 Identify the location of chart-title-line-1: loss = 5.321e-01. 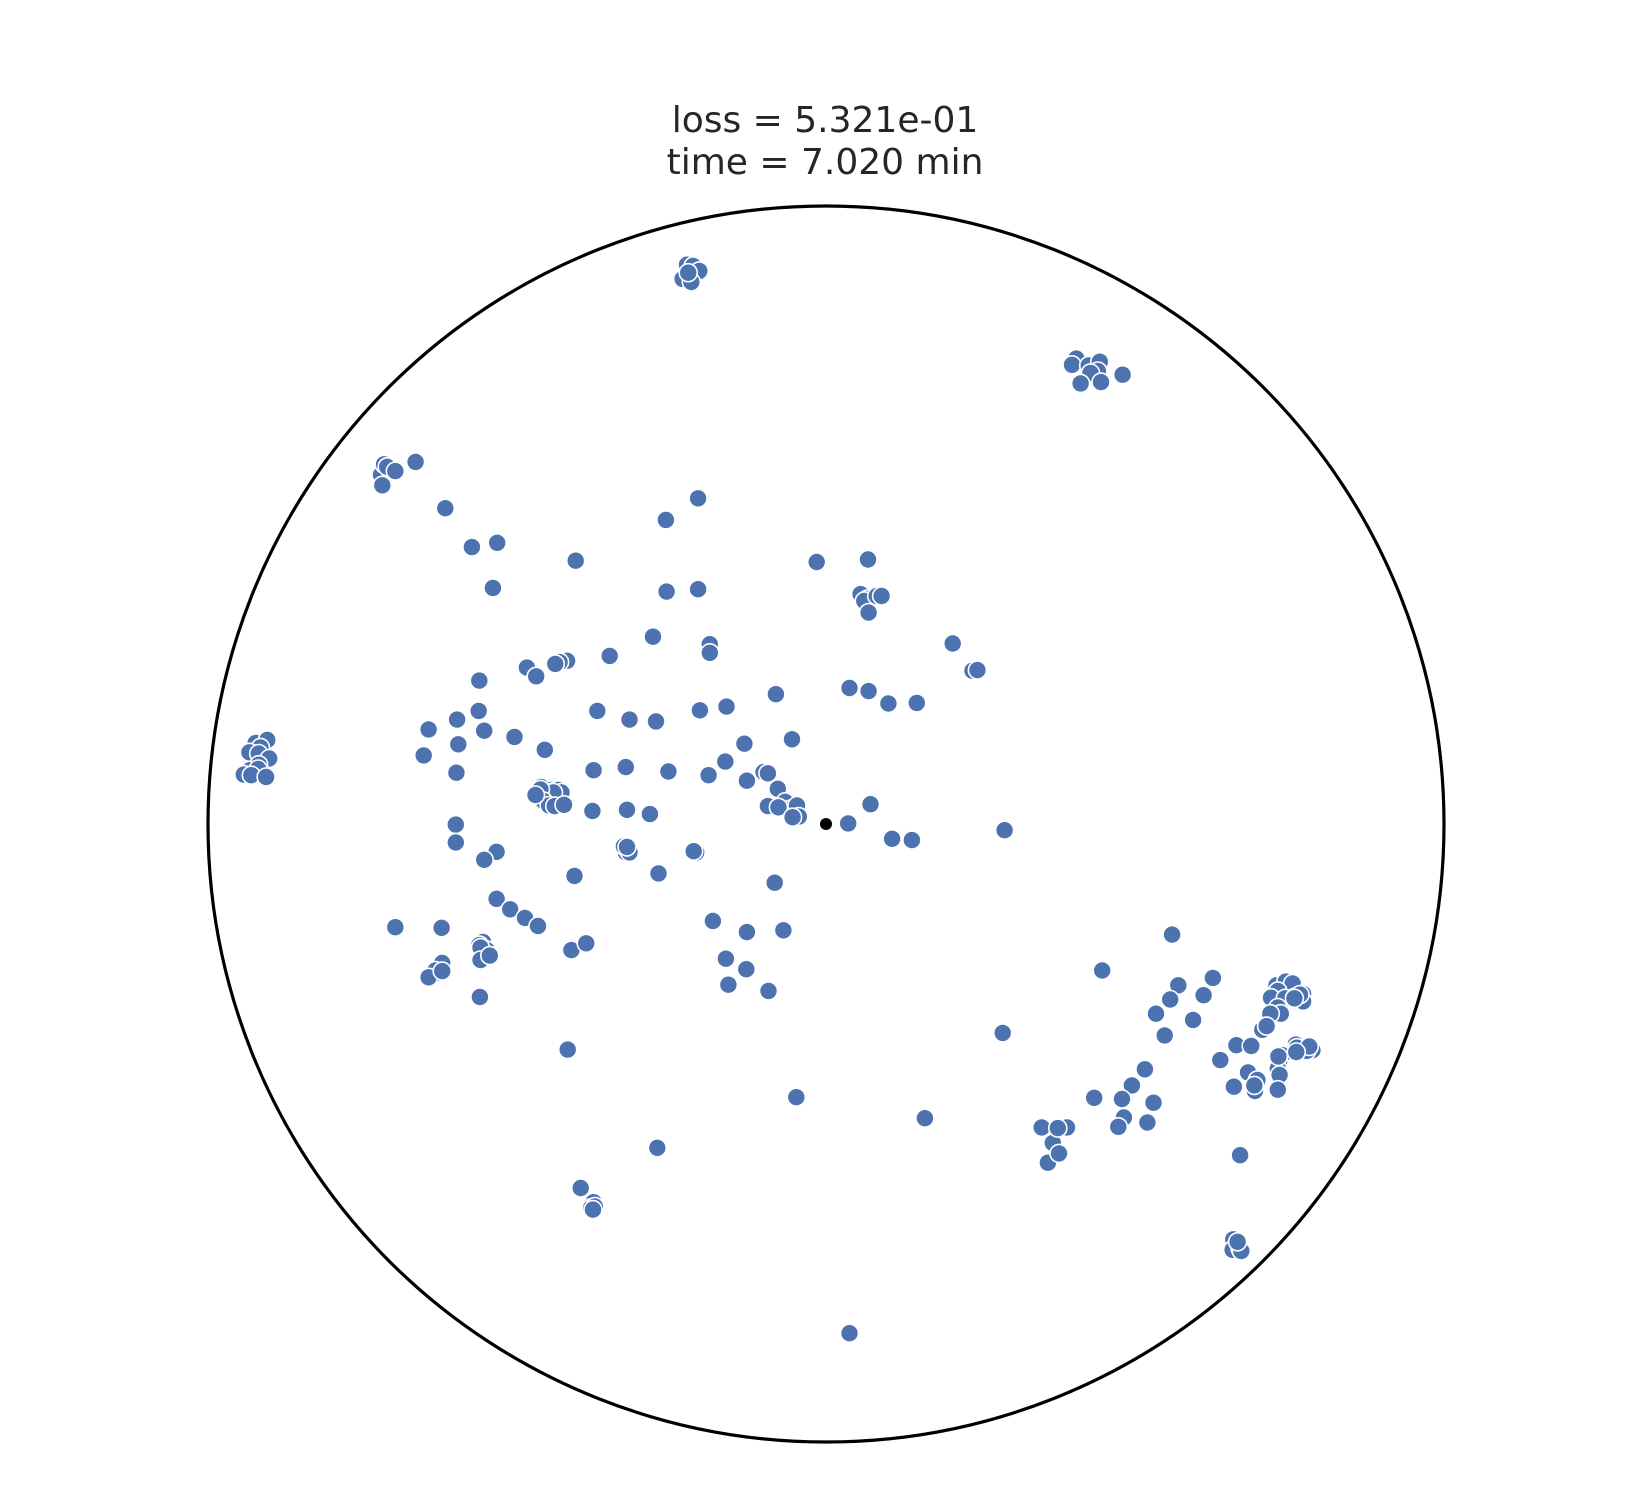
(825, 120).